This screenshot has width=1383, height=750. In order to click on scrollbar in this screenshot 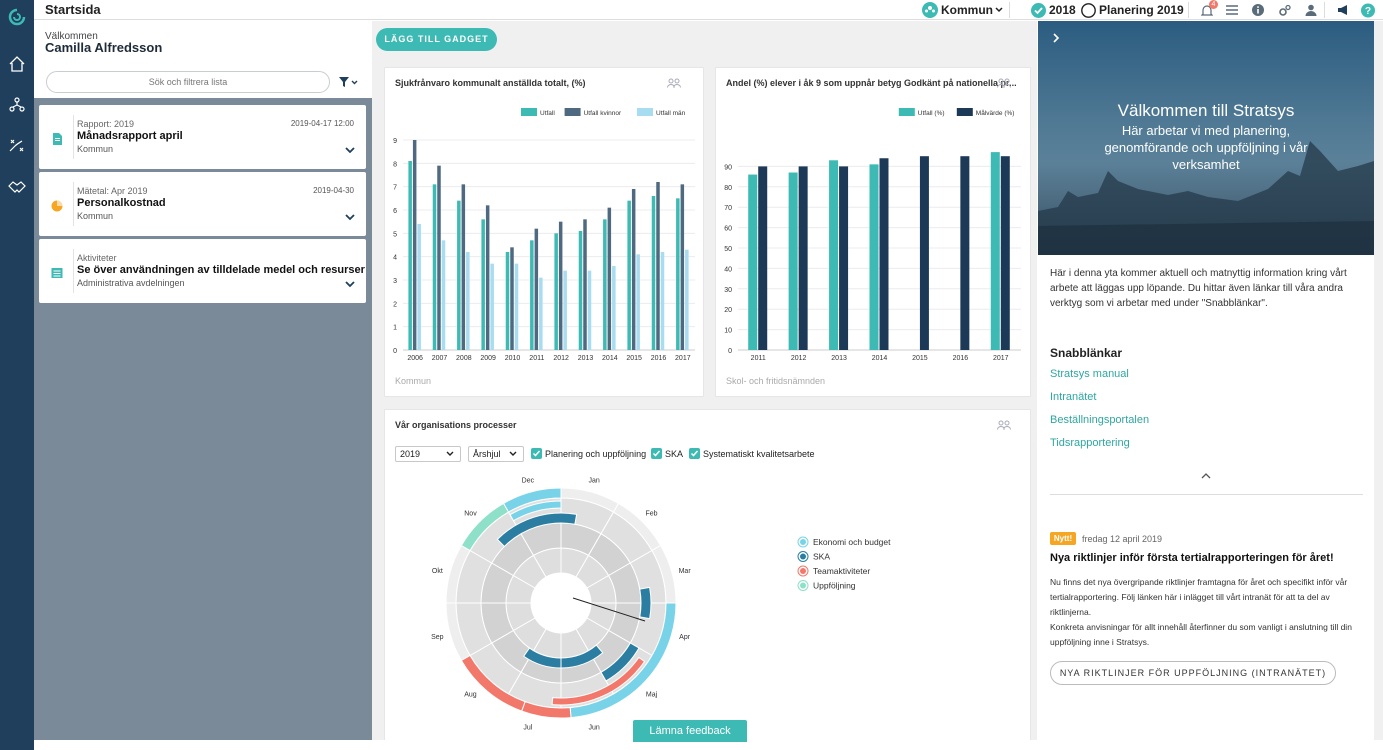, I will do `click(1378, 380)`.